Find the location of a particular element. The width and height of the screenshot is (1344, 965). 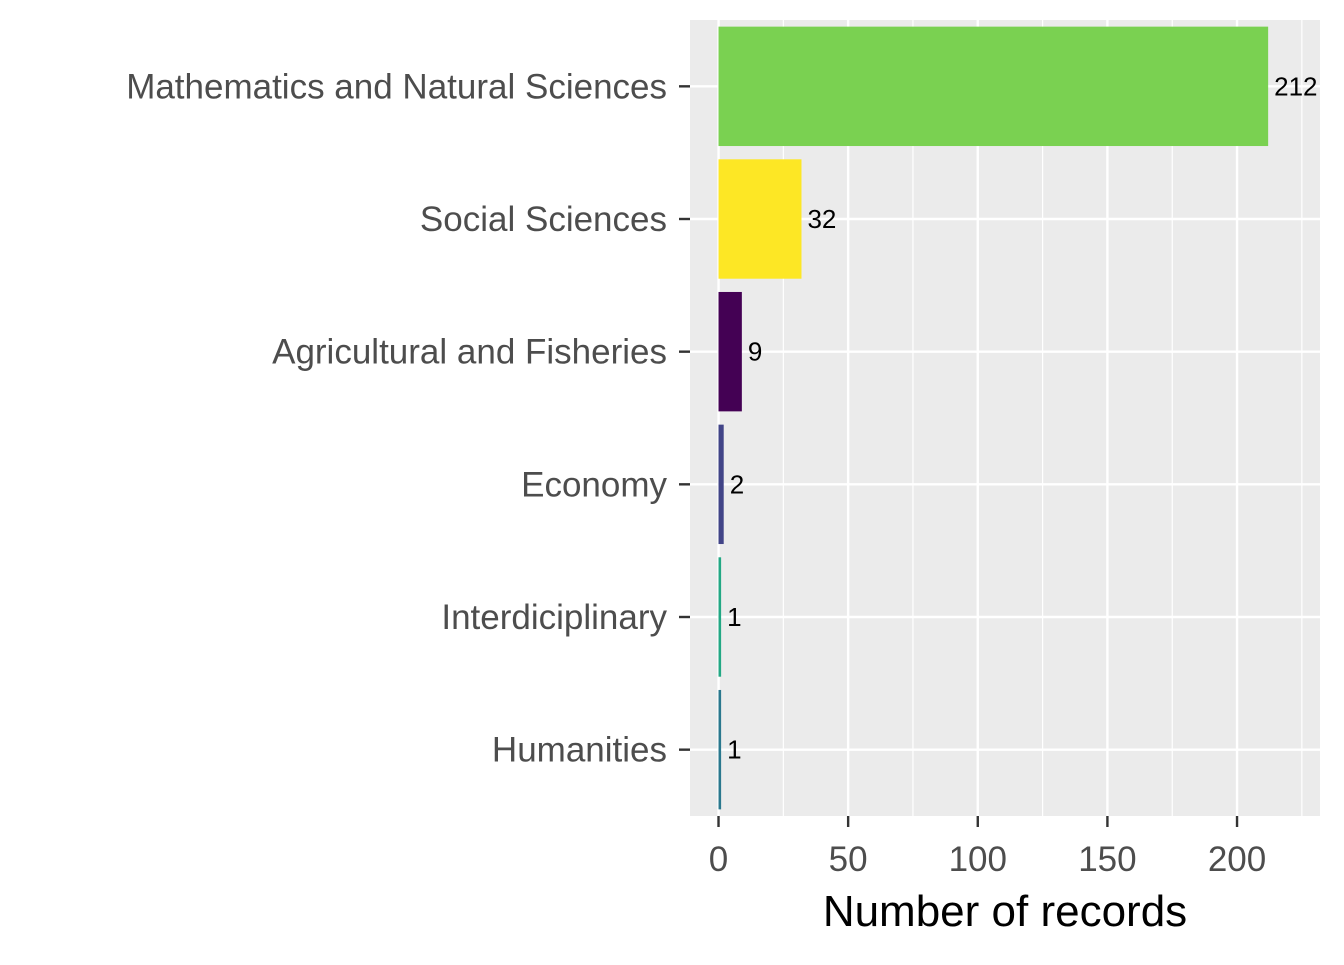

x-axis: 0 50 100 150 200 is located at coordinates (987, 847).